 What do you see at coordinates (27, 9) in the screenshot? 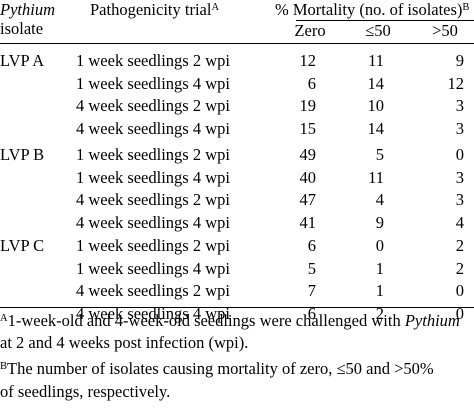
I see `header-pythium: Pythium` at bounding box center [27, 9].